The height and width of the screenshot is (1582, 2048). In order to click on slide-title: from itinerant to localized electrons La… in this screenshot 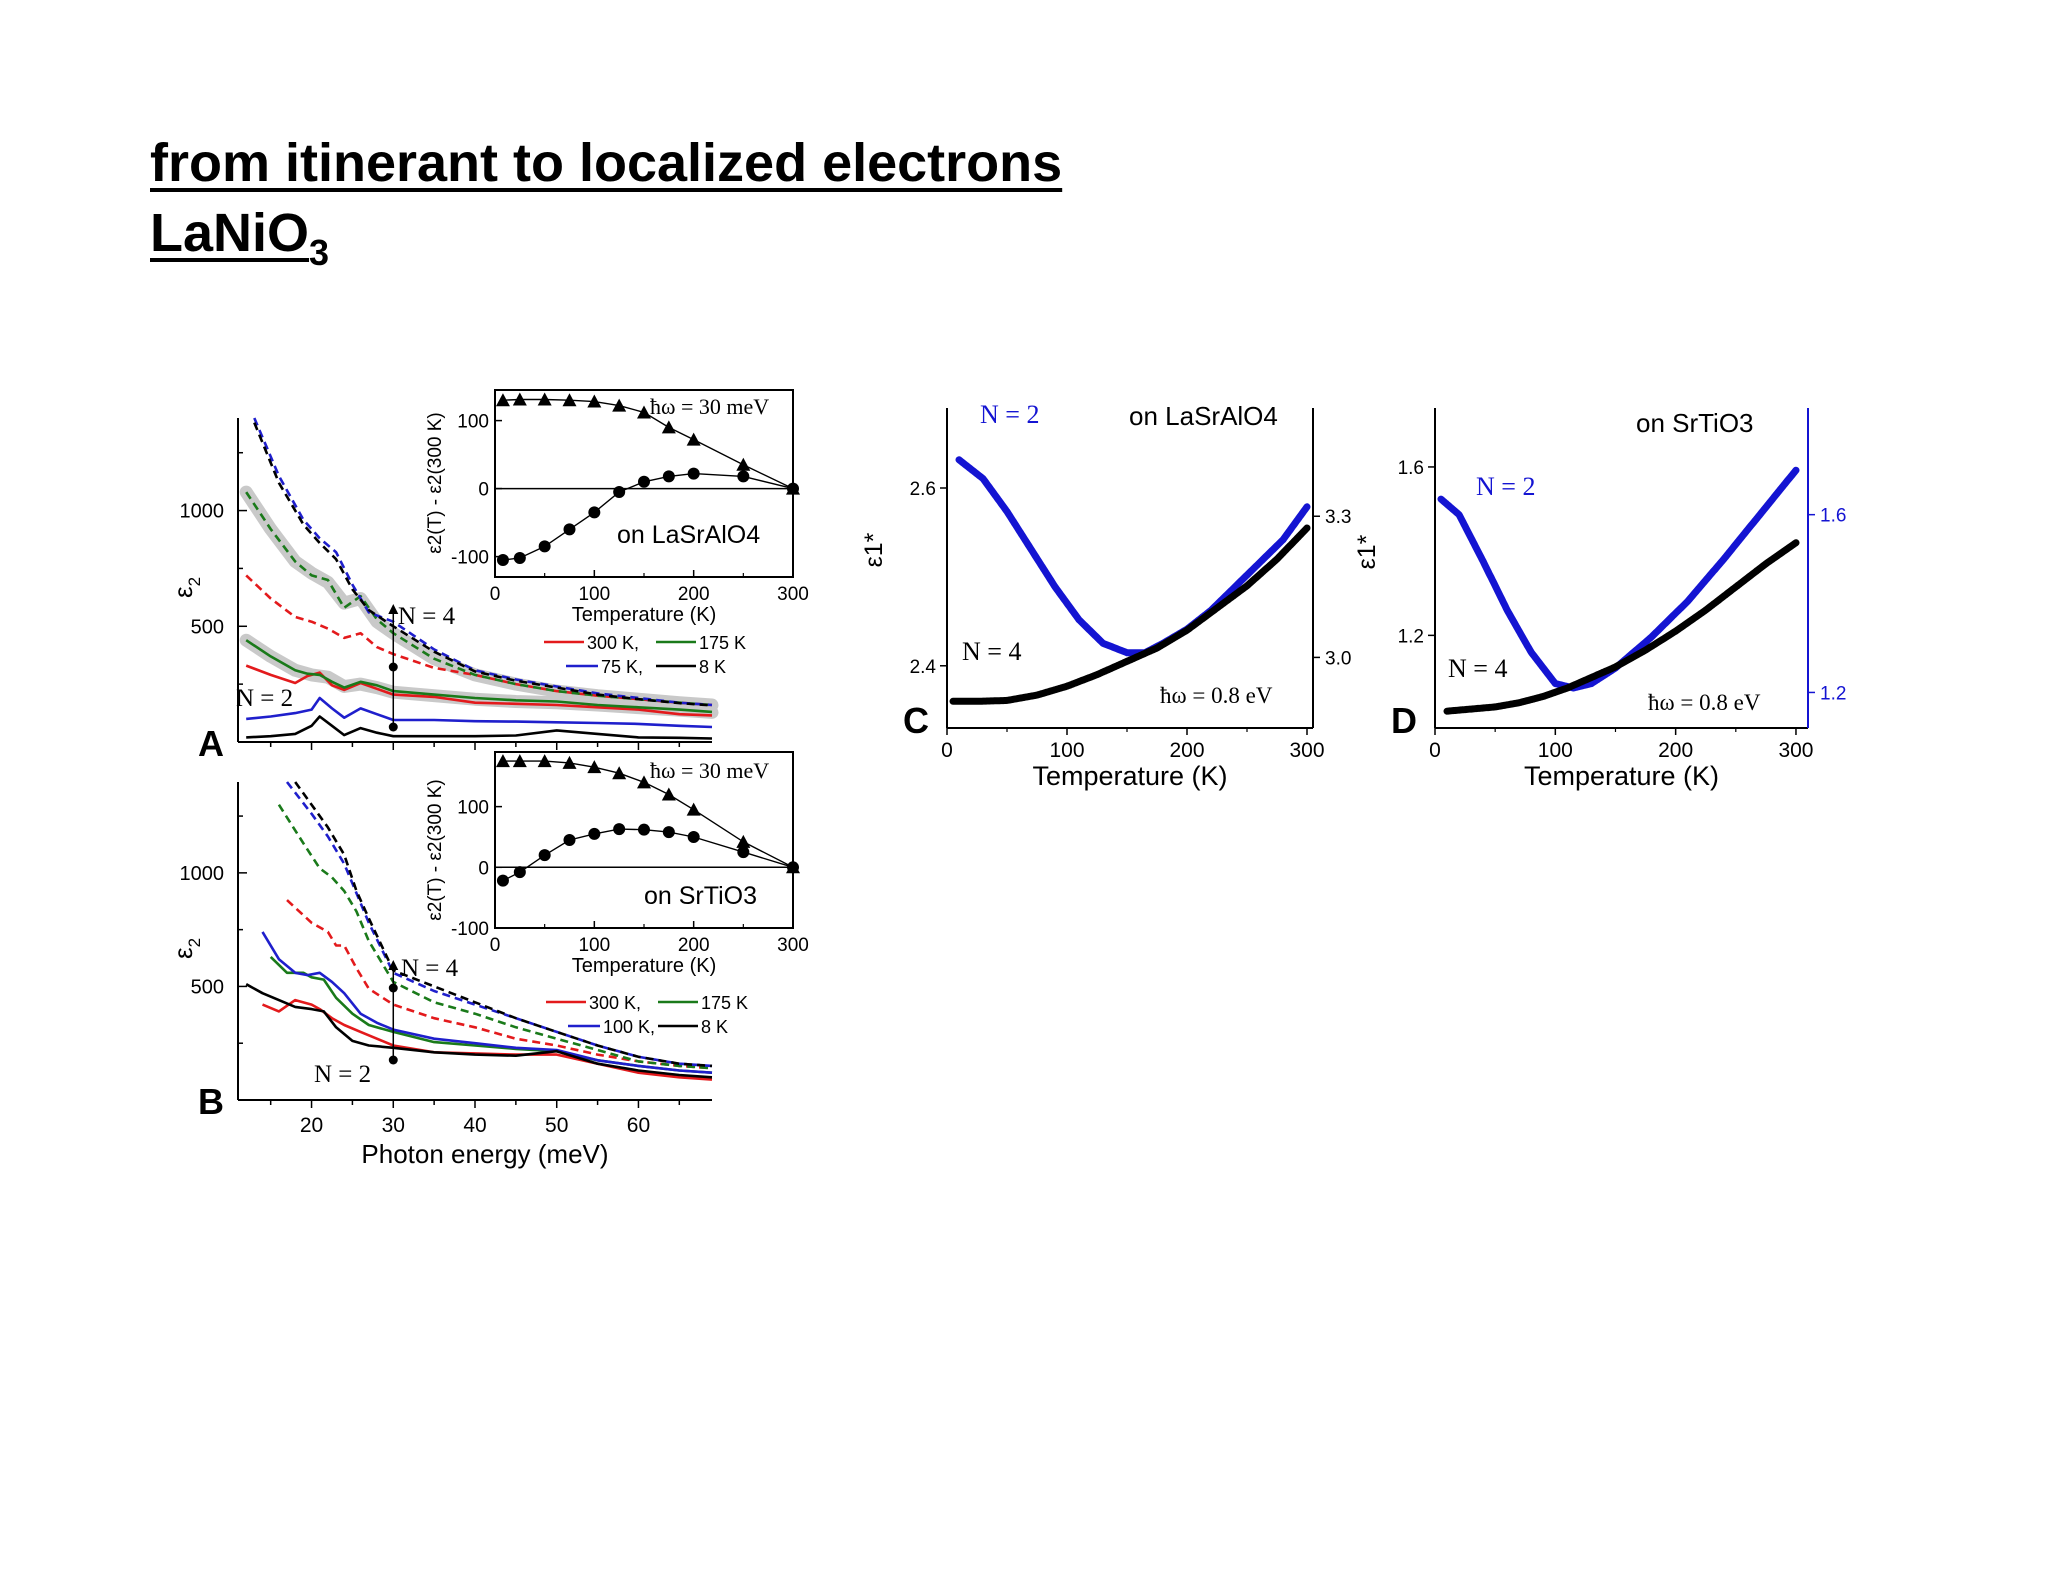, I will do `click(606, 199)`.